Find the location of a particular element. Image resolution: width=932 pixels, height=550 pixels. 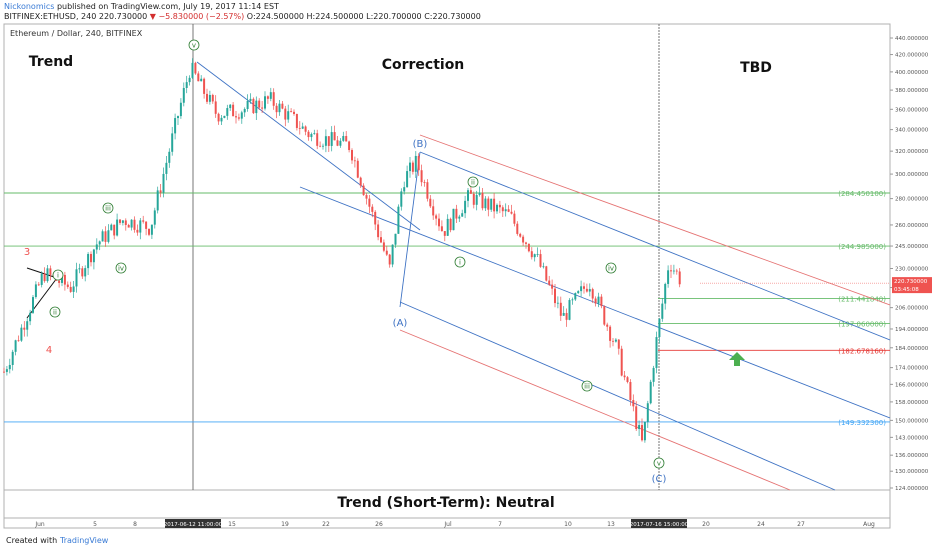

time-tick-label: 2017-07-16 15:00:00 is located at coordinates (659, 525).